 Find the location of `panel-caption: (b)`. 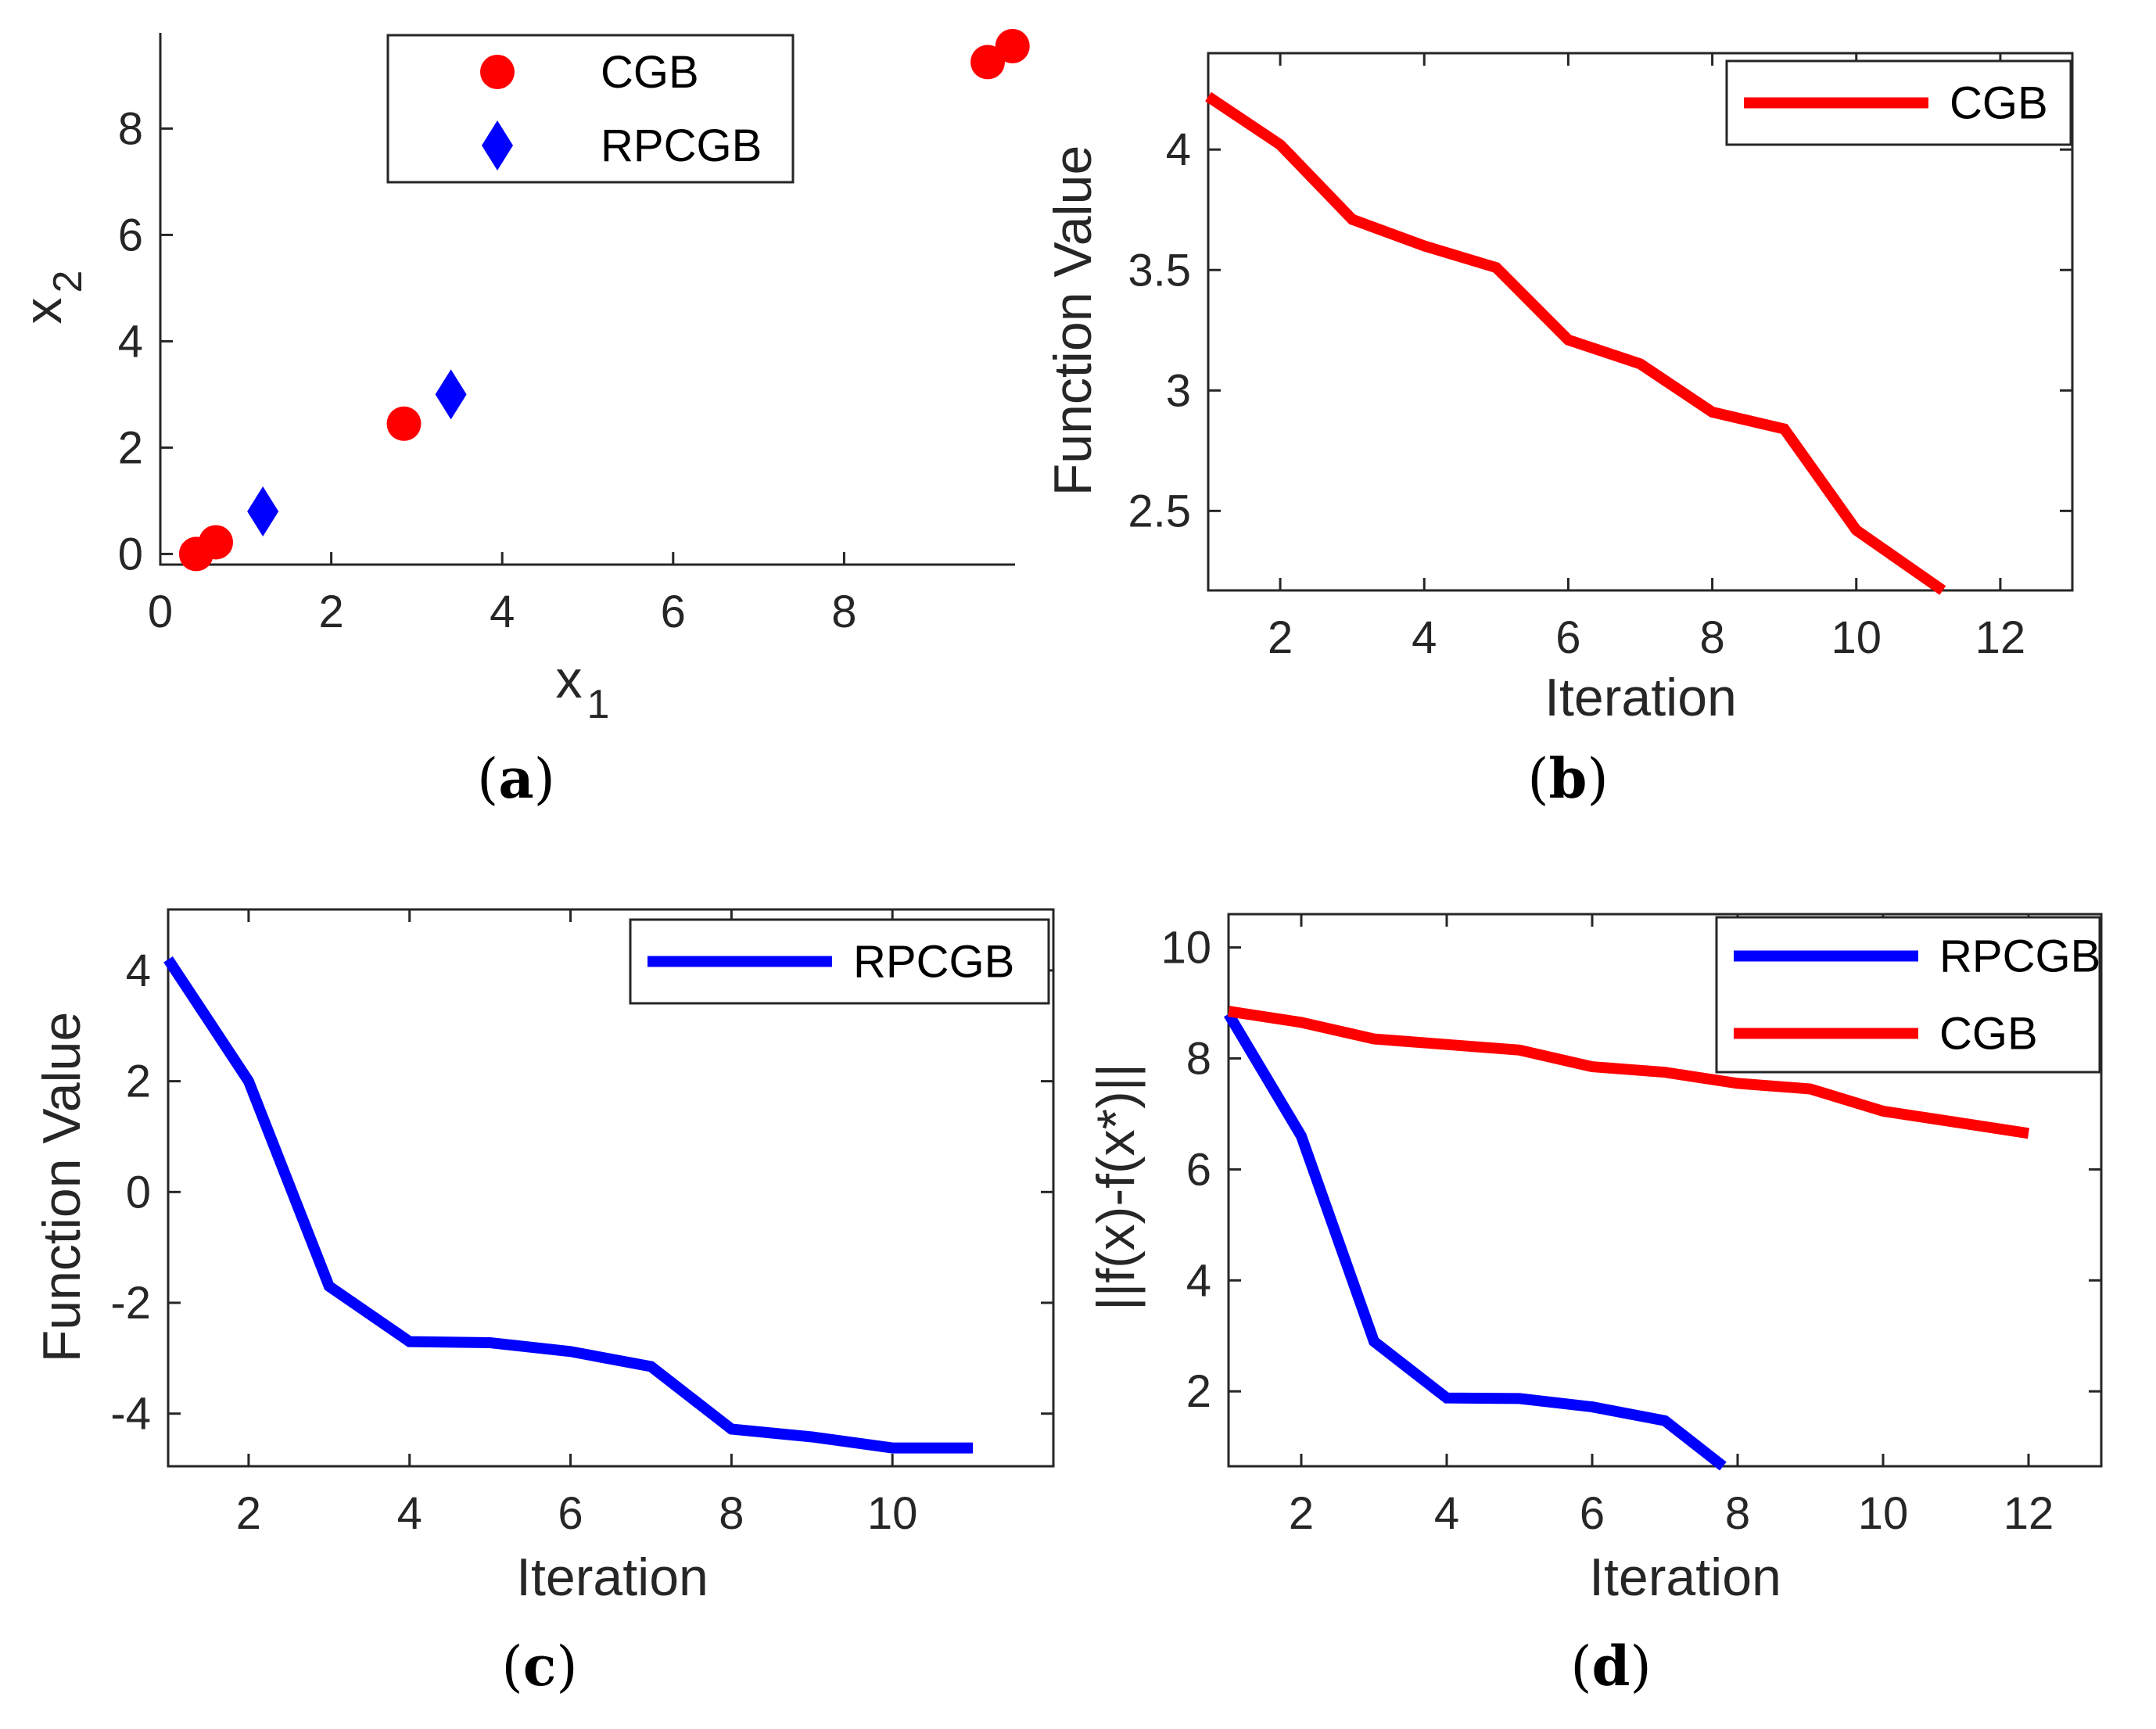

panel-caption: (b) is located at coordinates (1568, 779).